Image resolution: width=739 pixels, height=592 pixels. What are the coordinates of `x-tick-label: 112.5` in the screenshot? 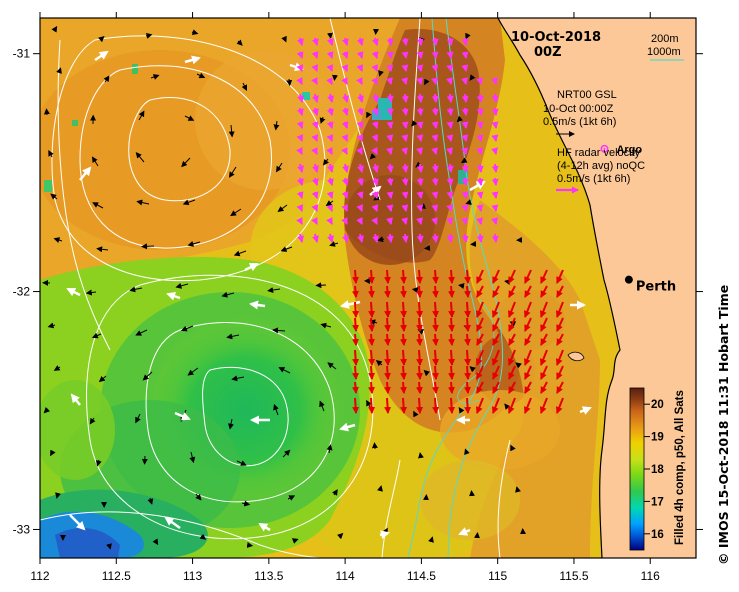 It's located at (116, 576).